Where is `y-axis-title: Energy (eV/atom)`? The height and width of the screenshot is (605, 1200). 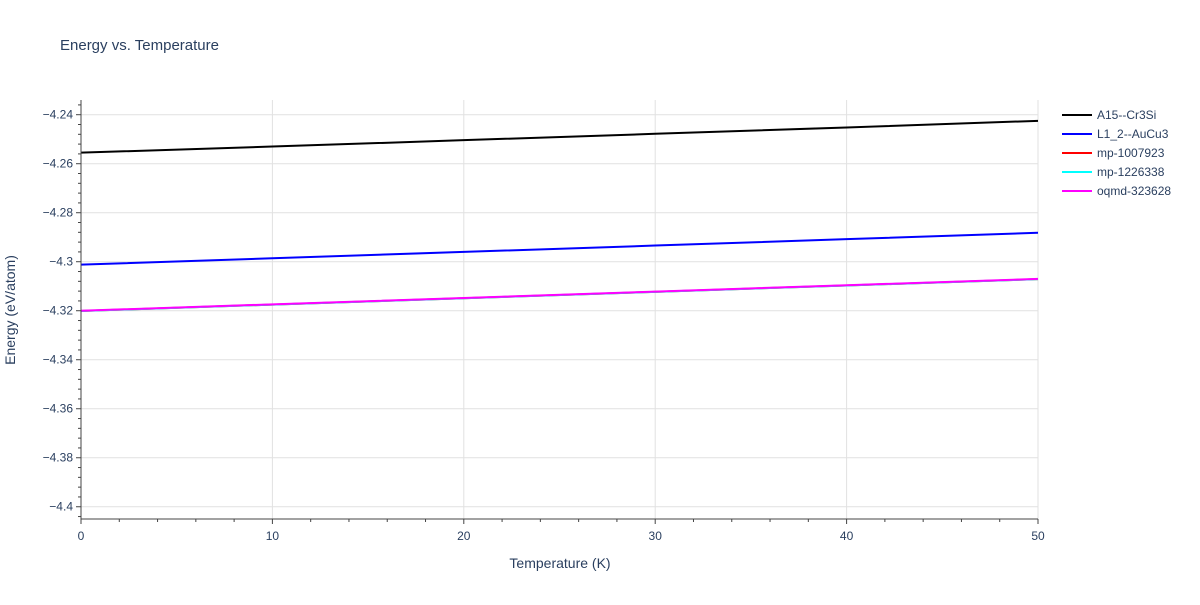
y-axis-title: Energy (eV/atom) is located at coordinates (10, 310).